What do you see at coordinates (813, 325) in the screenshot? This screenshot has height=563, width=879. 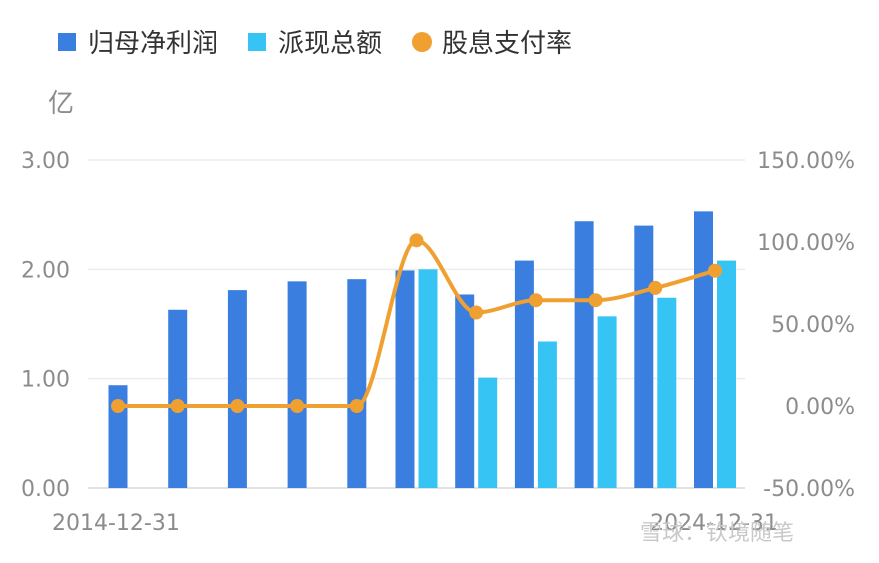 I see `right-axis-tick-label: 50.00%` at bounding box center [813, 325].